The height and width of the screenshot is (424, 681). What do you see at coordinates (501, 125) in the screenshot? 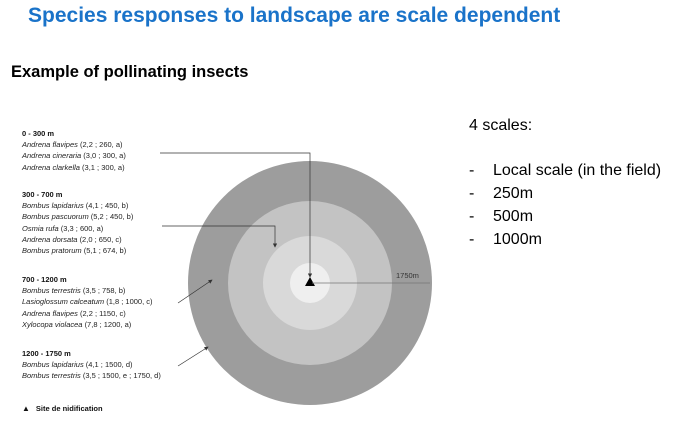
I see `scales-heading: 4 scales:` at bounding box center [501, 125].